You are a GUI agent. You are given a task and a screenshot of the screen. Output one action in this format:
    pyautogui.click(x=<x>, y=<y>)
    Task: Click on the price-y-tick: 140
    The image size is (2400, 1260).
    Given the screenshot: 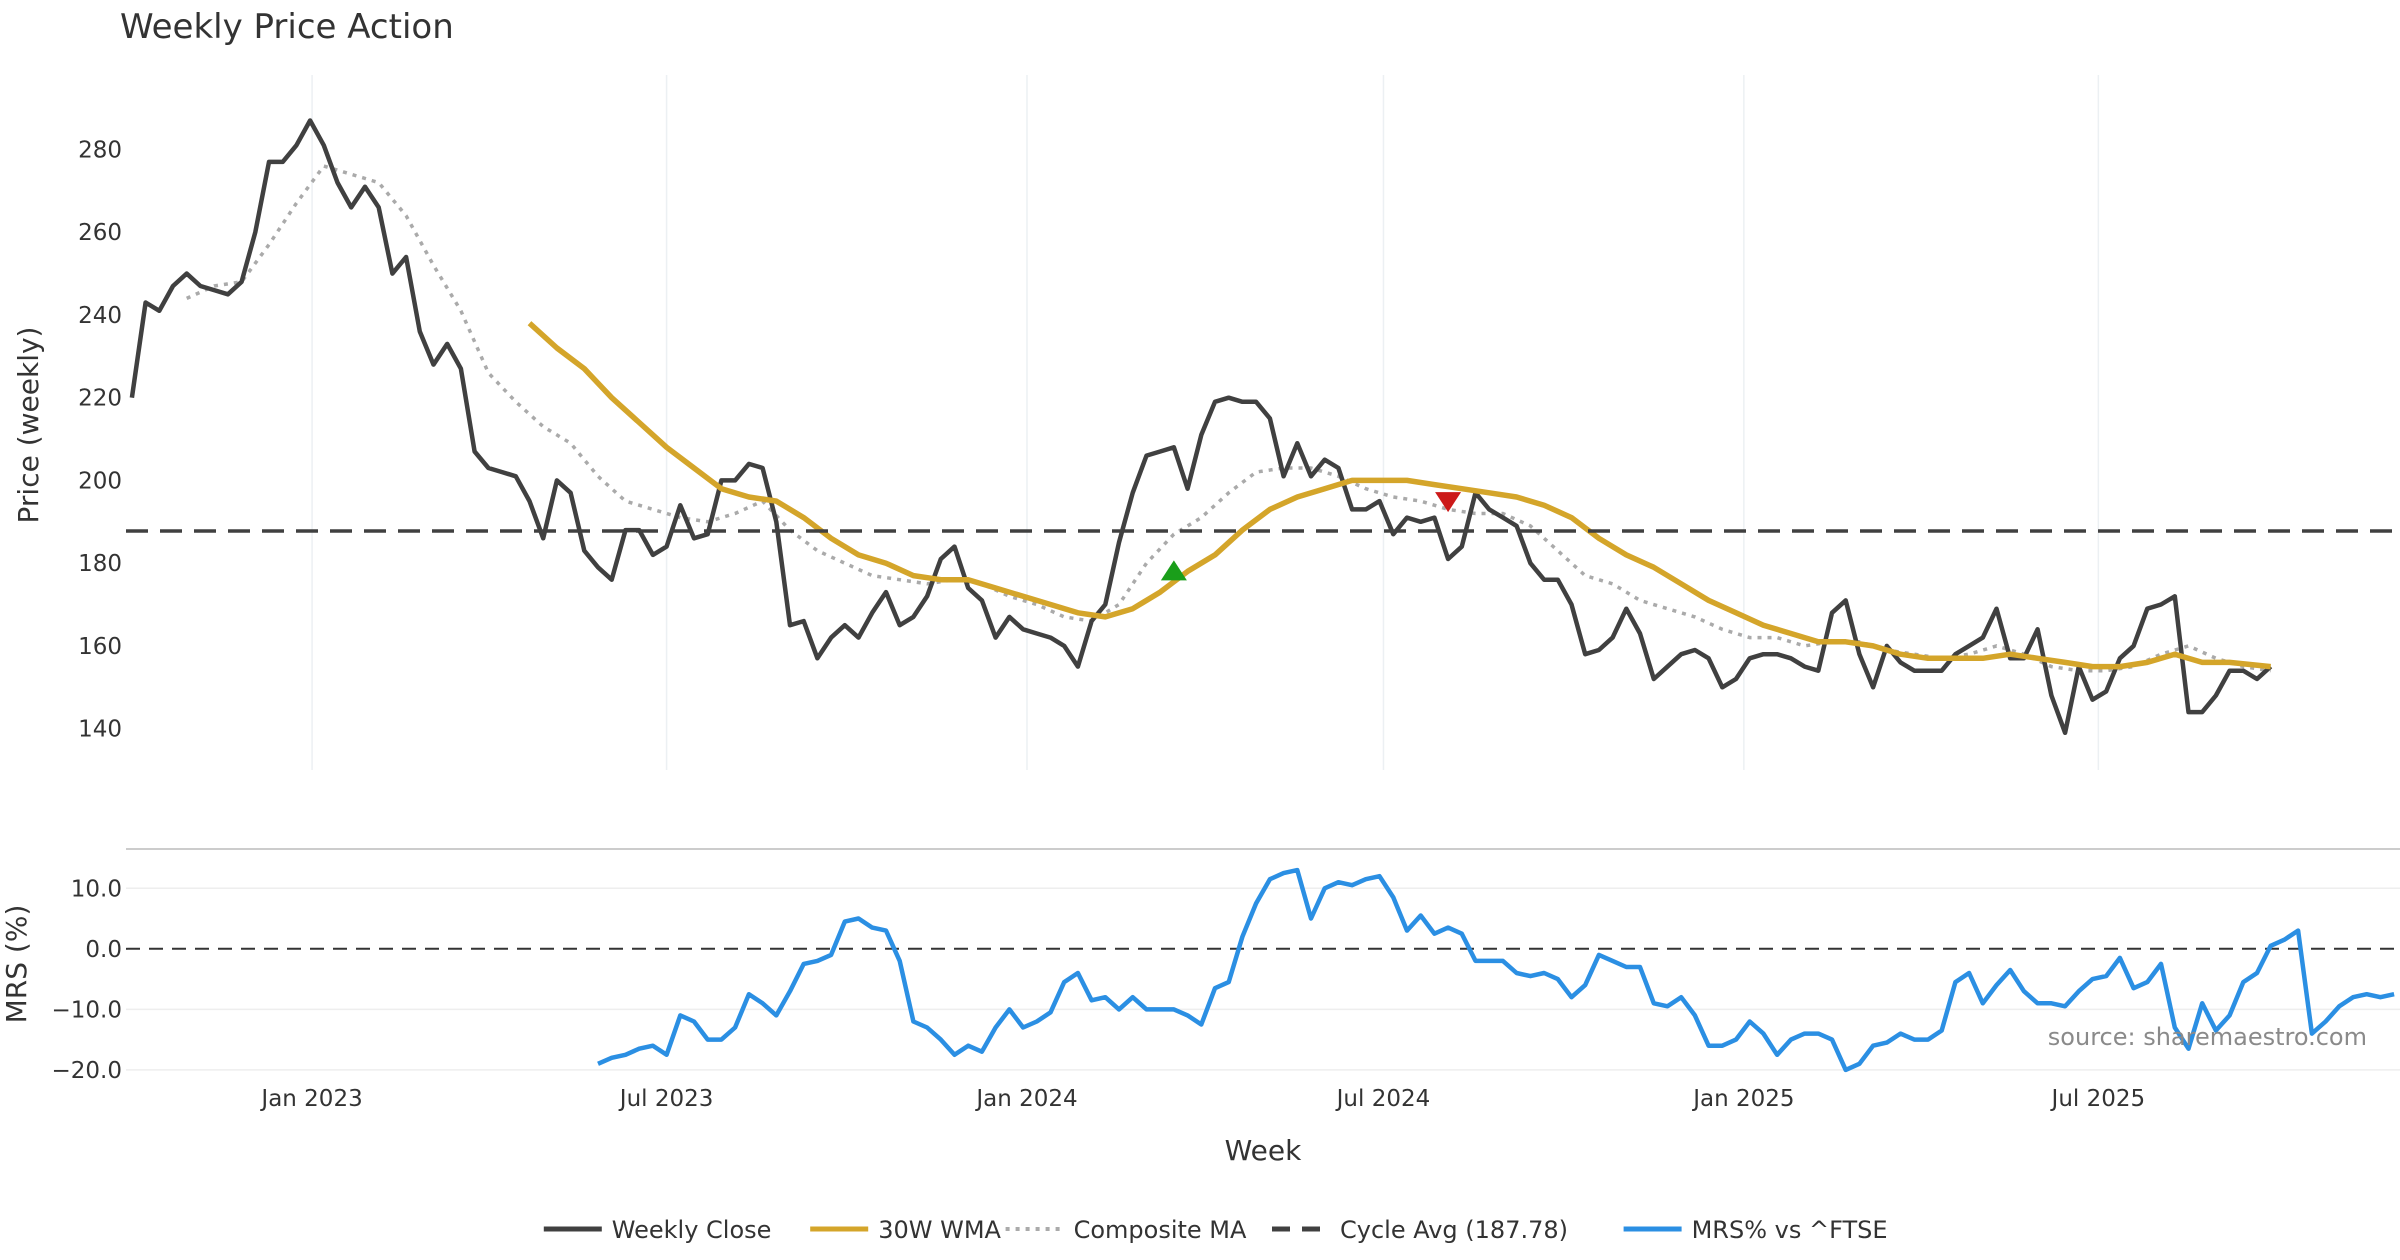 What is the action you would take?
    pyautogui.click(x=100, y=730)
    